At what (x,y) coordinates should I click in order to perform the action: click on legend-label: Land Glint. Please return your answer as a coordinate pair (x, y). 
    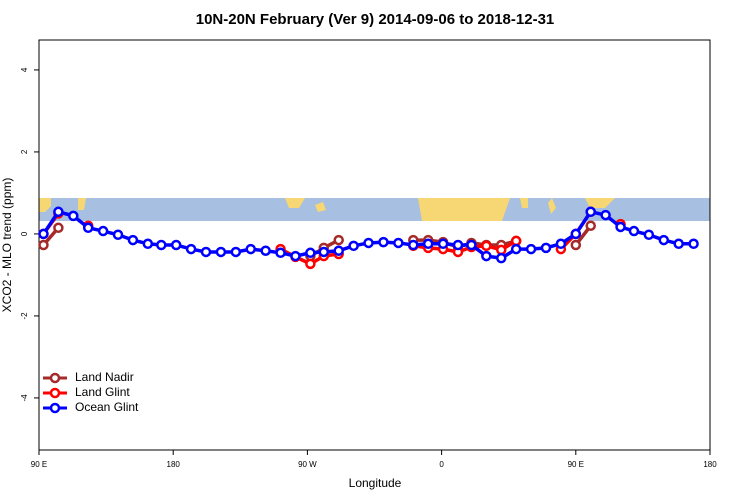
    Looking at the image, I should click on (102, 392).